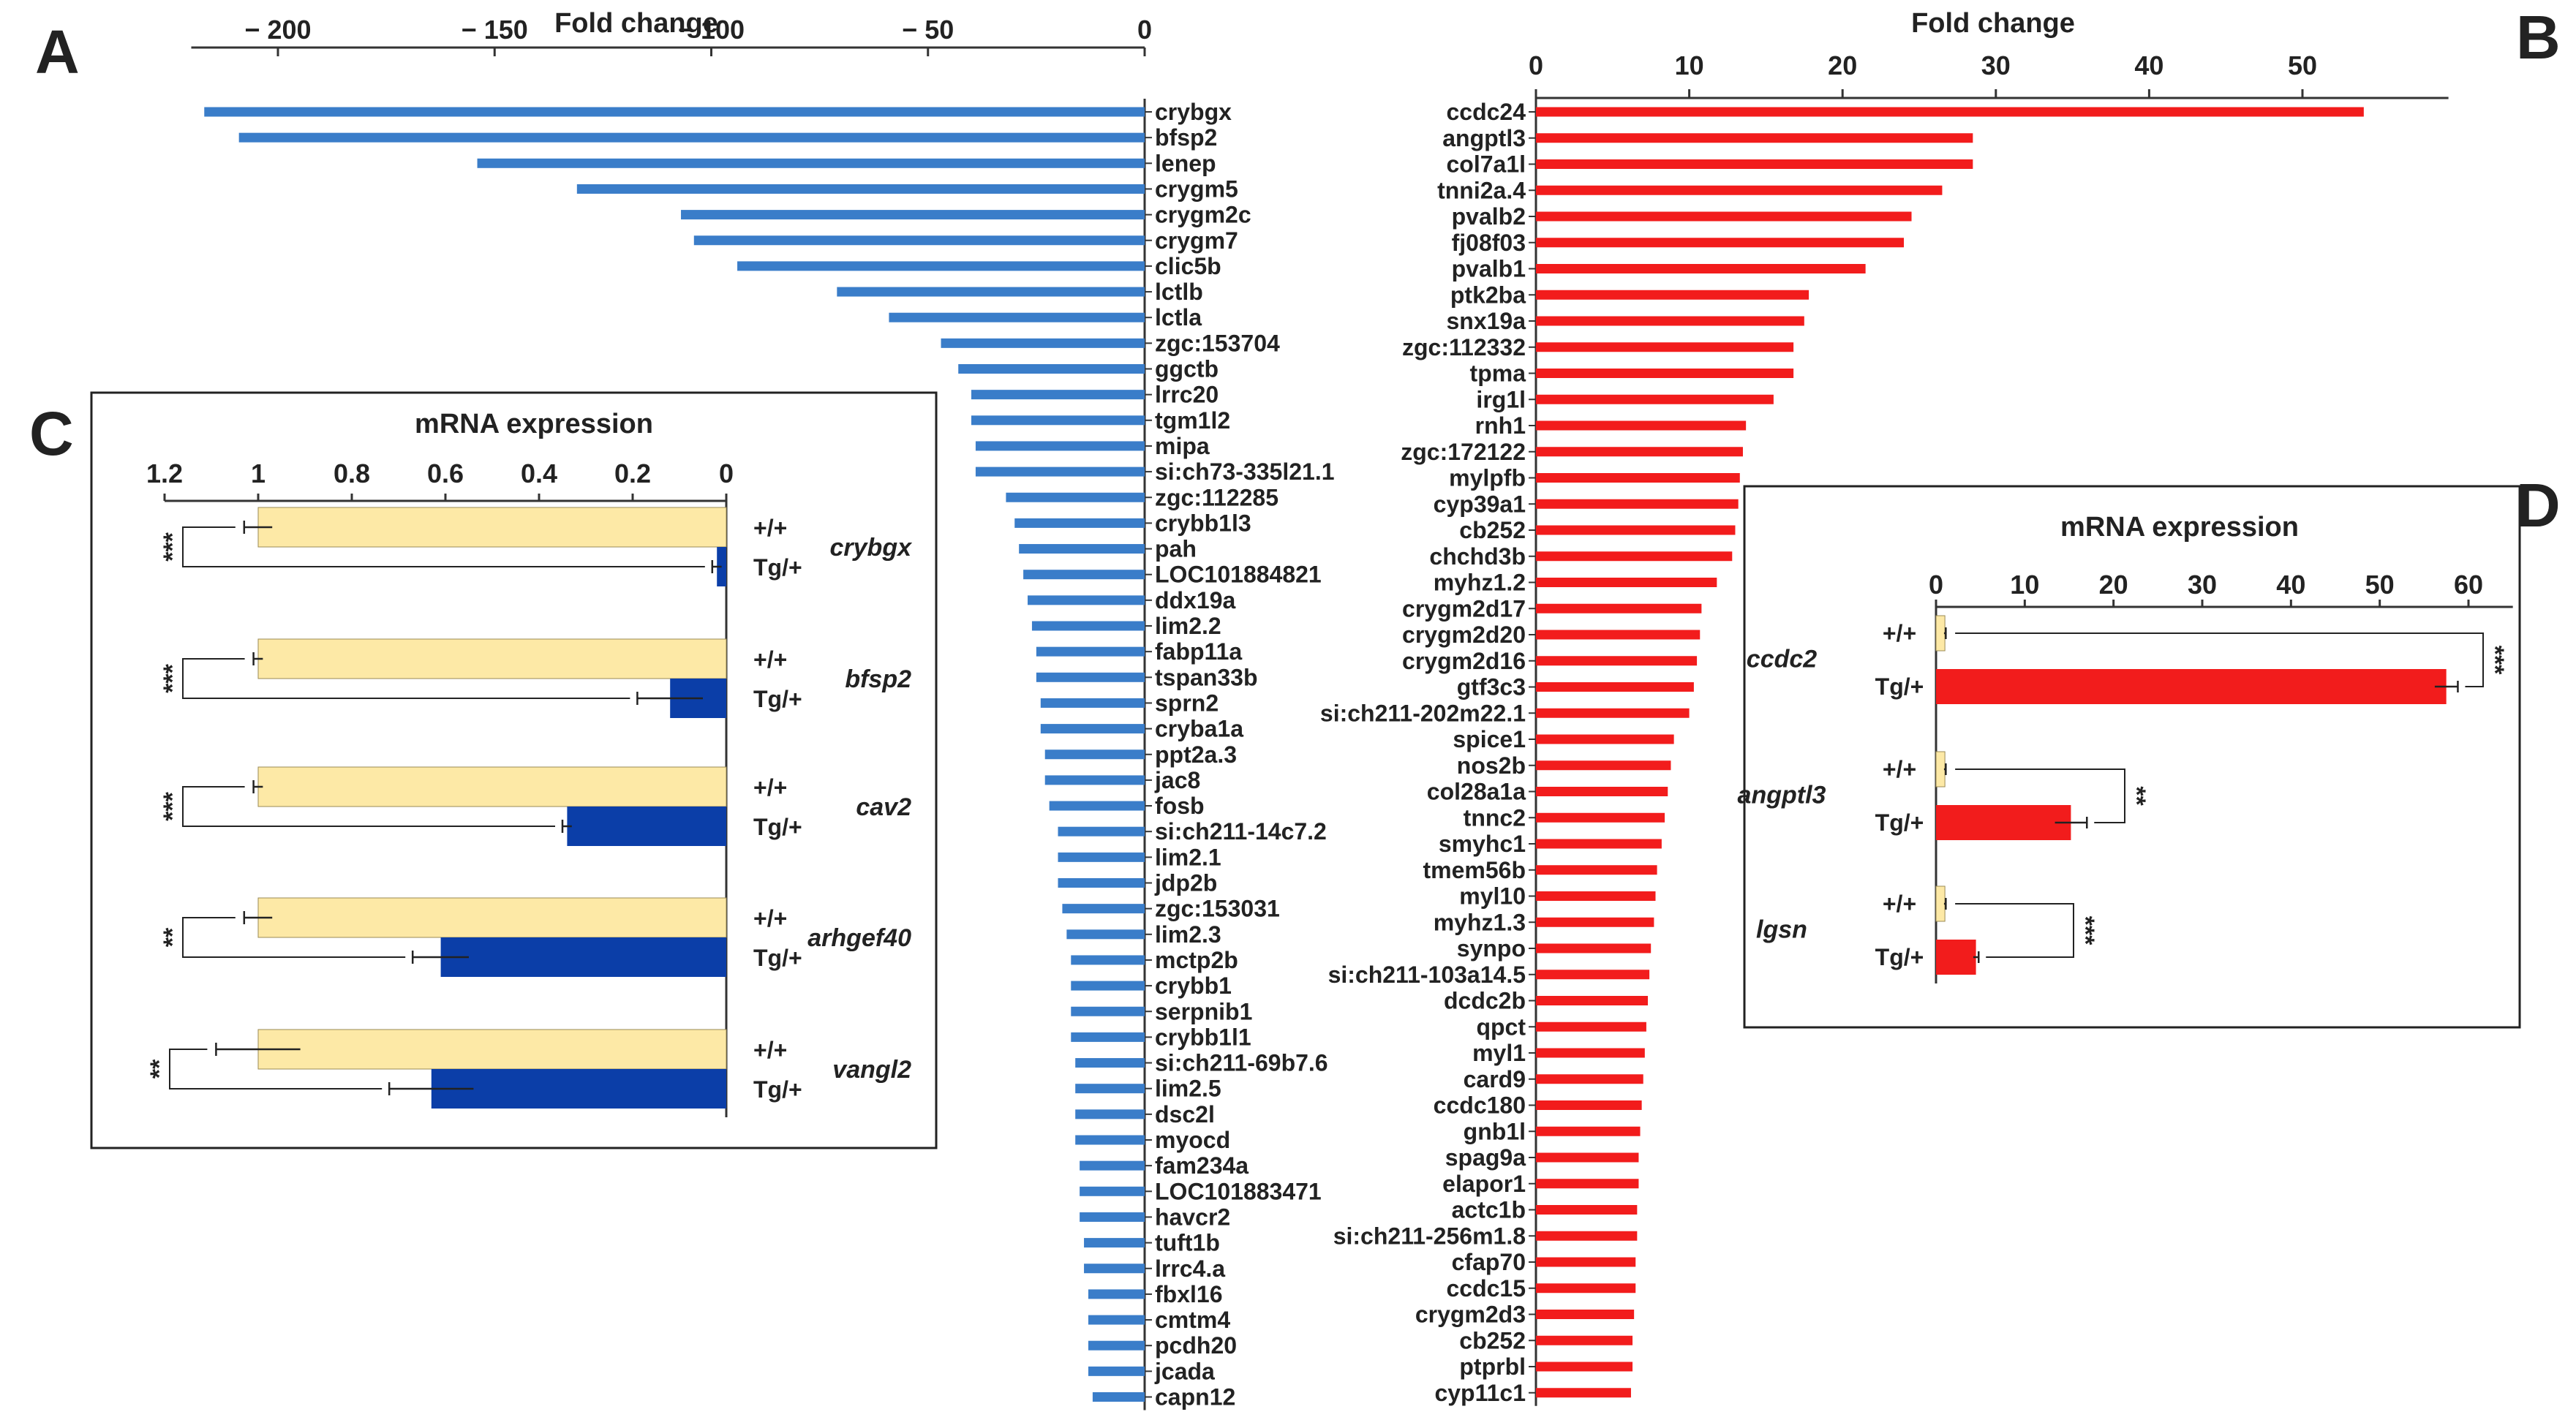 The height and width of the screenshot is (1420, 2576). I want to click on panel-c-significance-label: **, so click(159, 1069).